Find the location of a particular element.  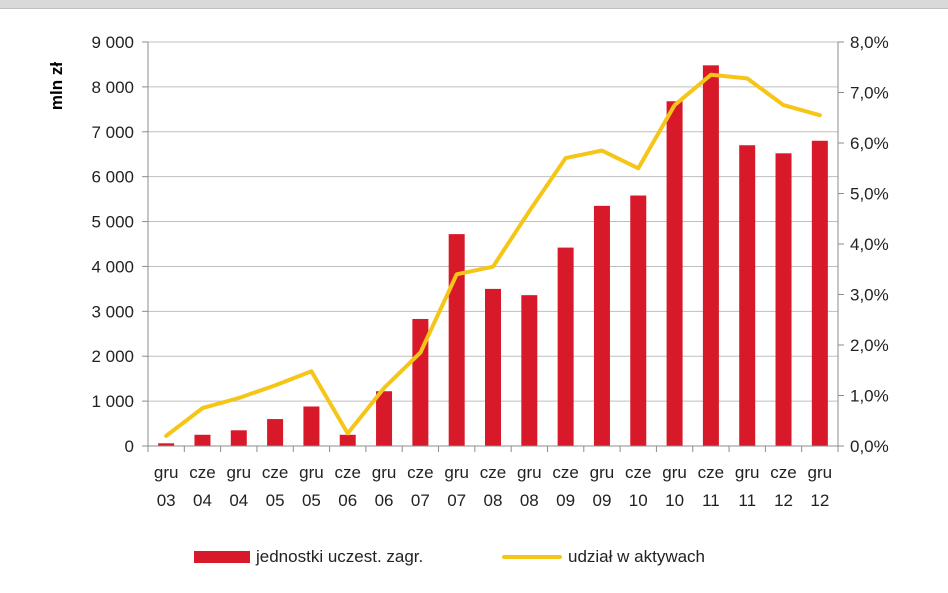

y-tick-label: 8 000 is located at coordinates (112, 87).